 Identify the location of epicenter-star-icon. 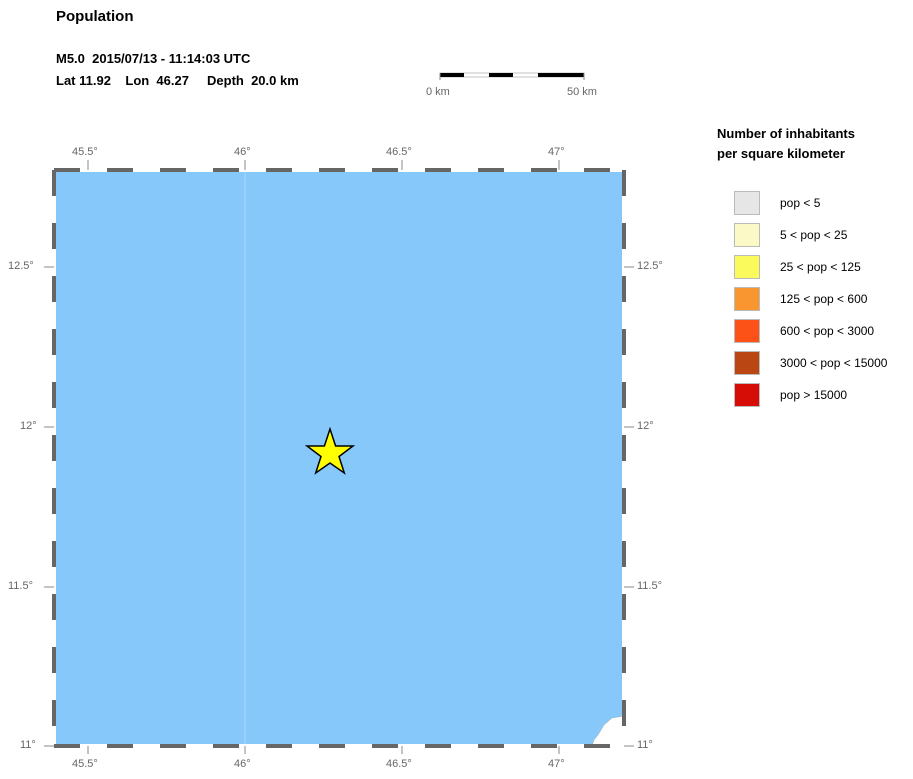
(330, 450).